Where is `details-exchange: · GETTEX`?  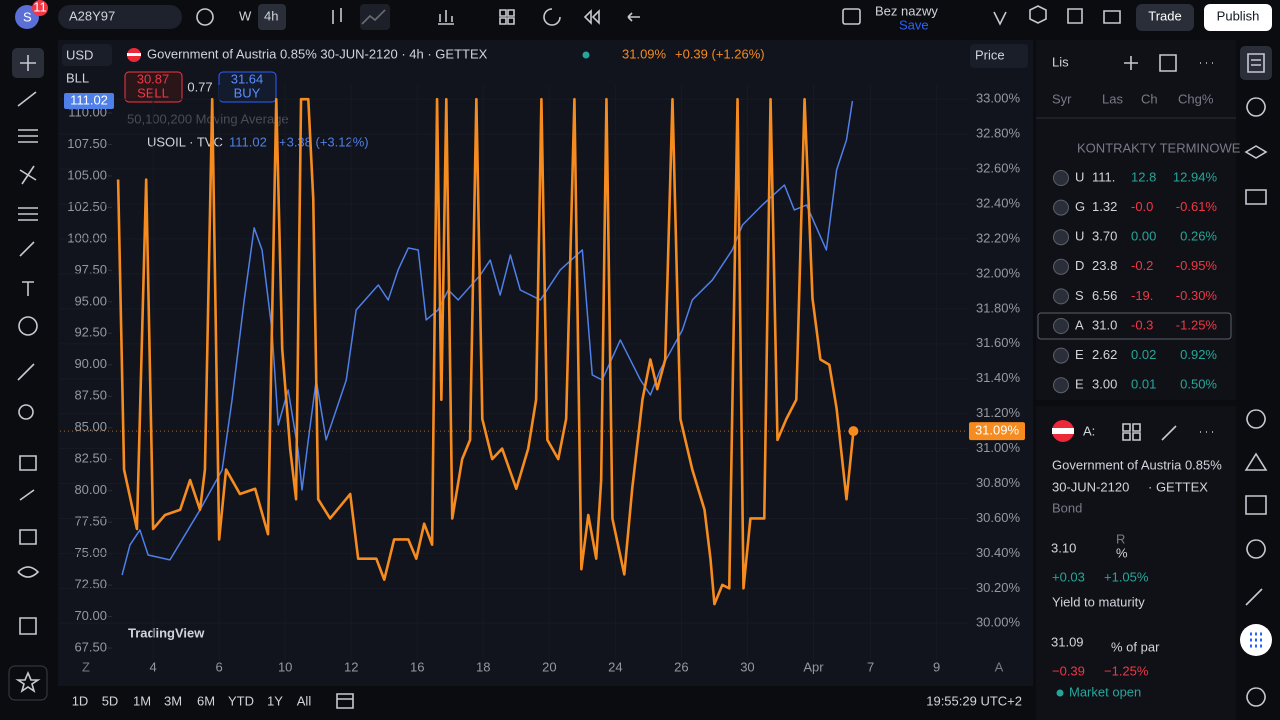
details-exchange: · GETTEX is located at coordinates (1178, 486).